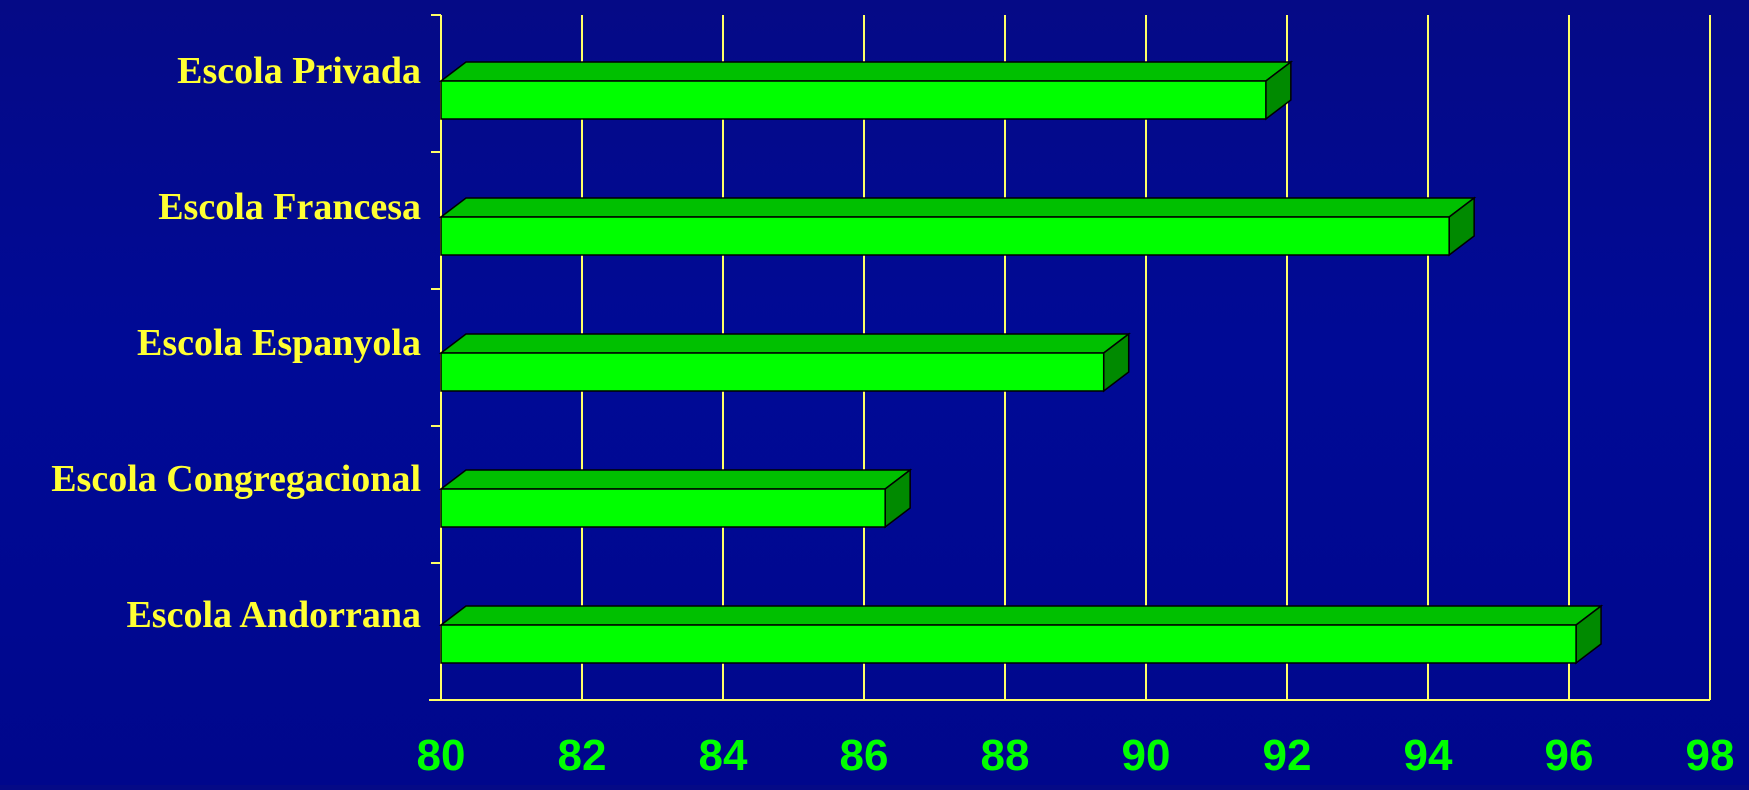 The width and height of the screenshot is (1749, 790). I want to click on x-tick-label: 90, so click(1146, 755).